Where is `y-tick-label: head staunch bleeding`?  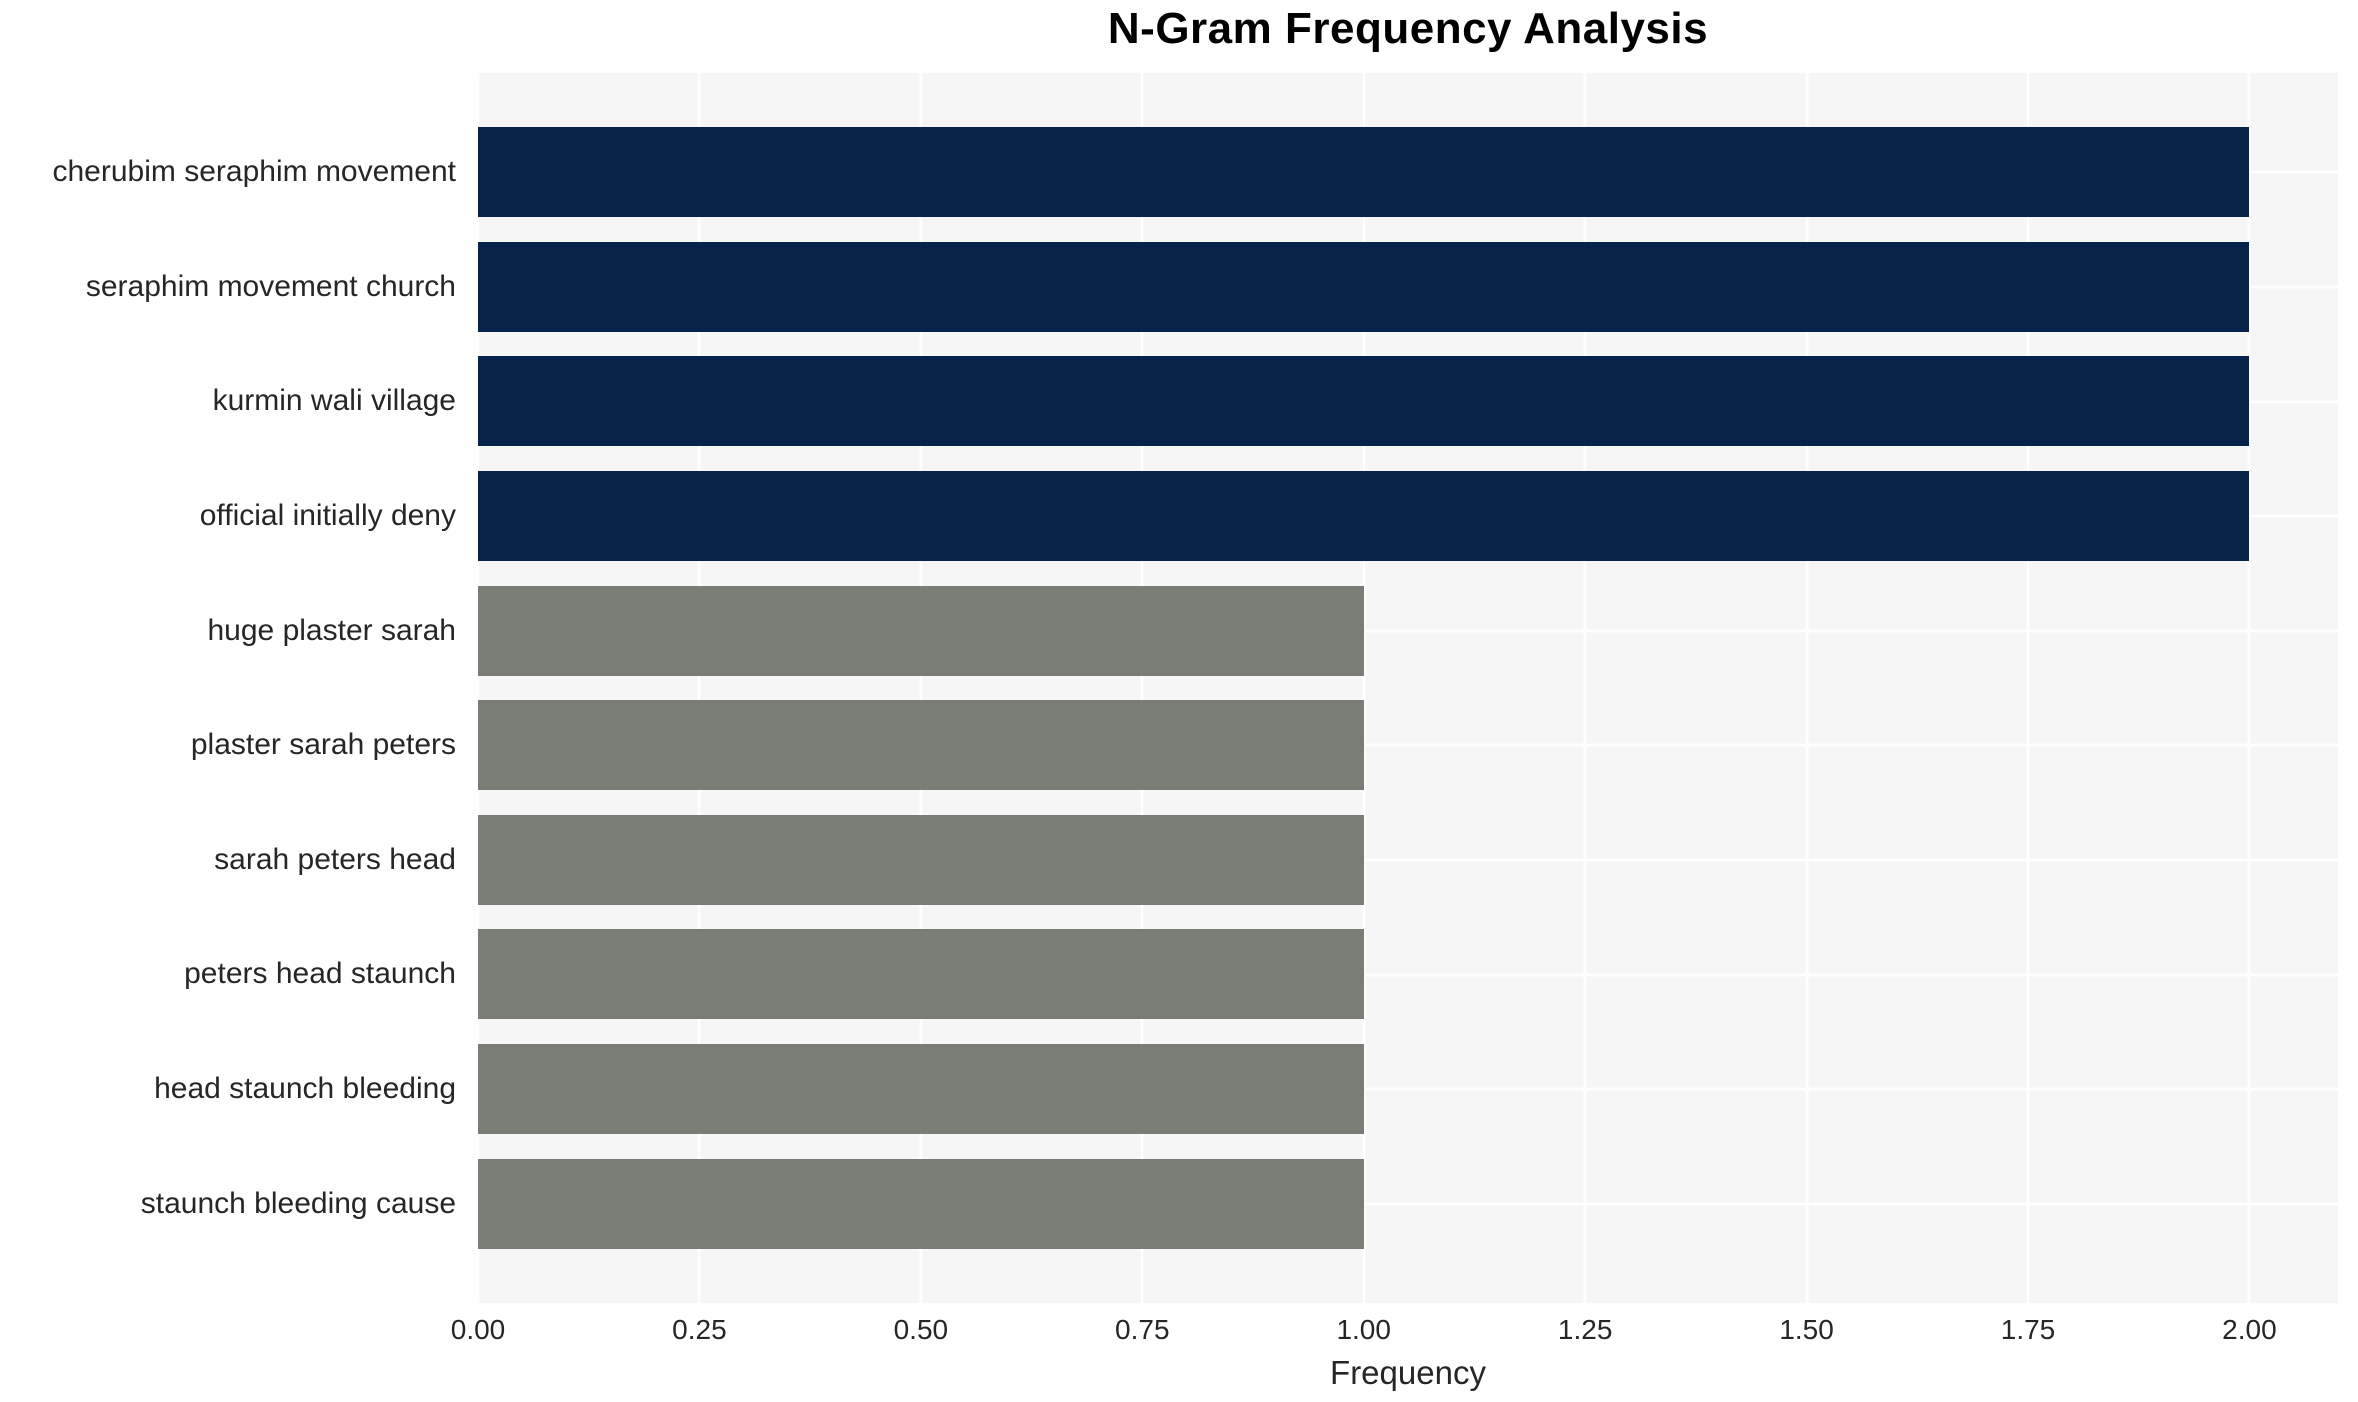
y-tick-label: head staunch bleeding is located at coordinates (305, 1089).